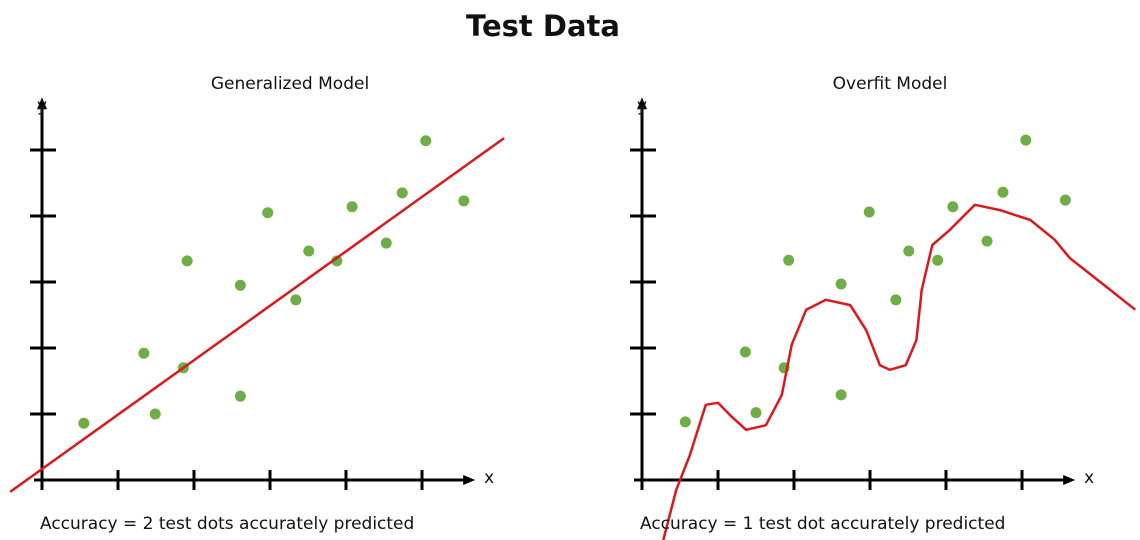 The height and width of the screenshot is (540, 1140). What do you see at coordinates (890, 84) in the screenshot?
I see `chart-title: Overfit Model` at bounding box center [890, 84].